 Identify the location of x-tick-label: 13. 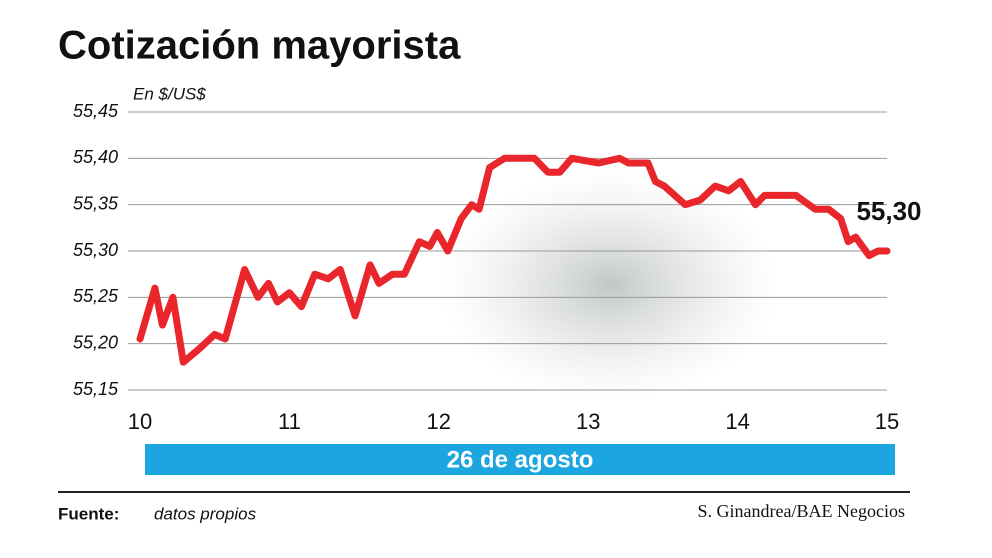
(588, 421).